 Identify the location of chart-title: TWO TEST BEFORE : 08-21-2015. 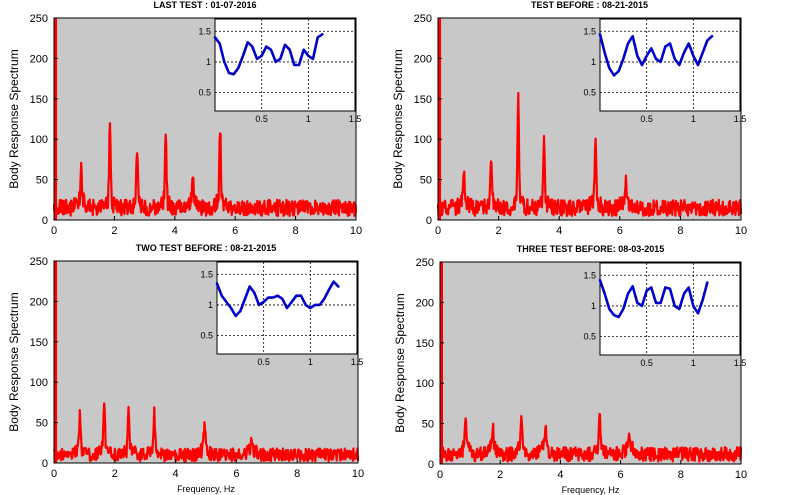
(206, 248).